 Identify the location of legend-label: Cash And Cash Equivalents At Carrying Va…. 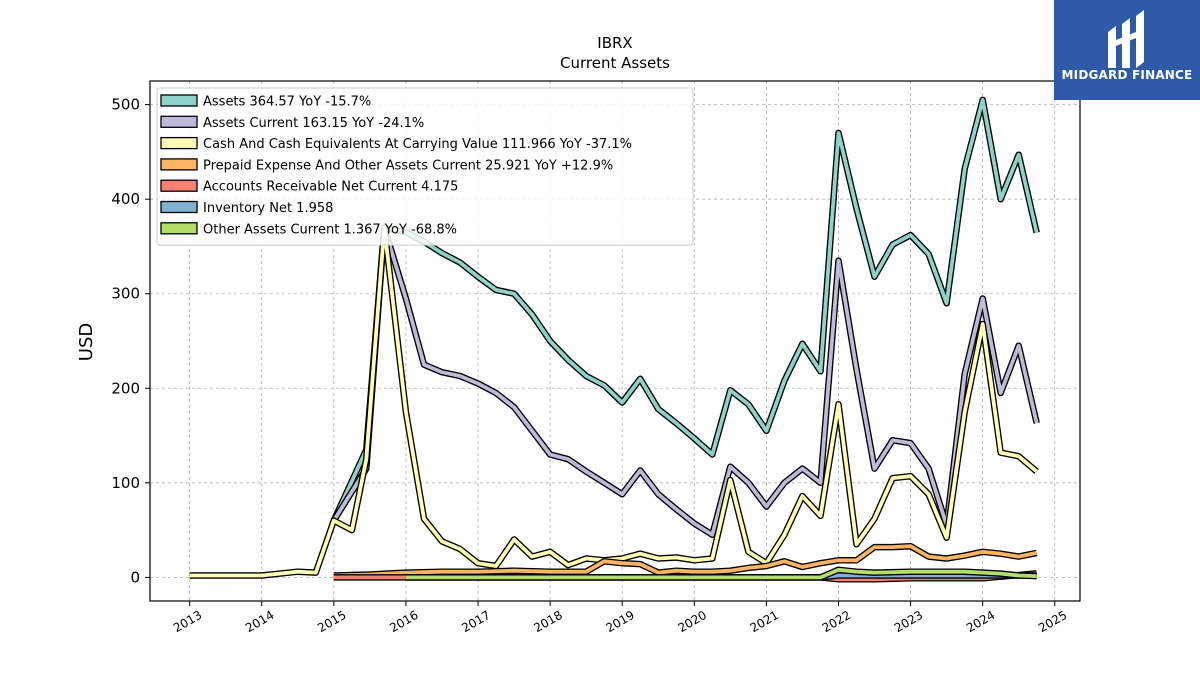
(417, 144).